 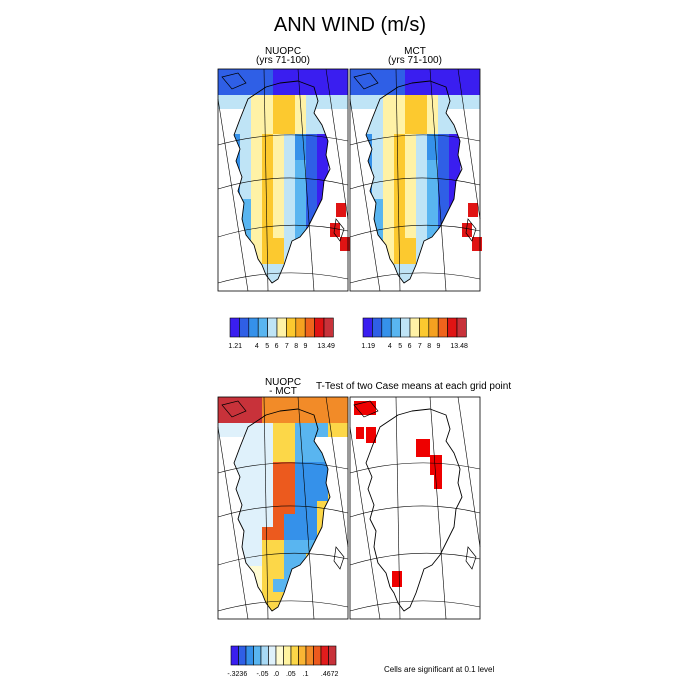 I want to click on colorbar-tick-label: -.05, so click(x=262, y=674).